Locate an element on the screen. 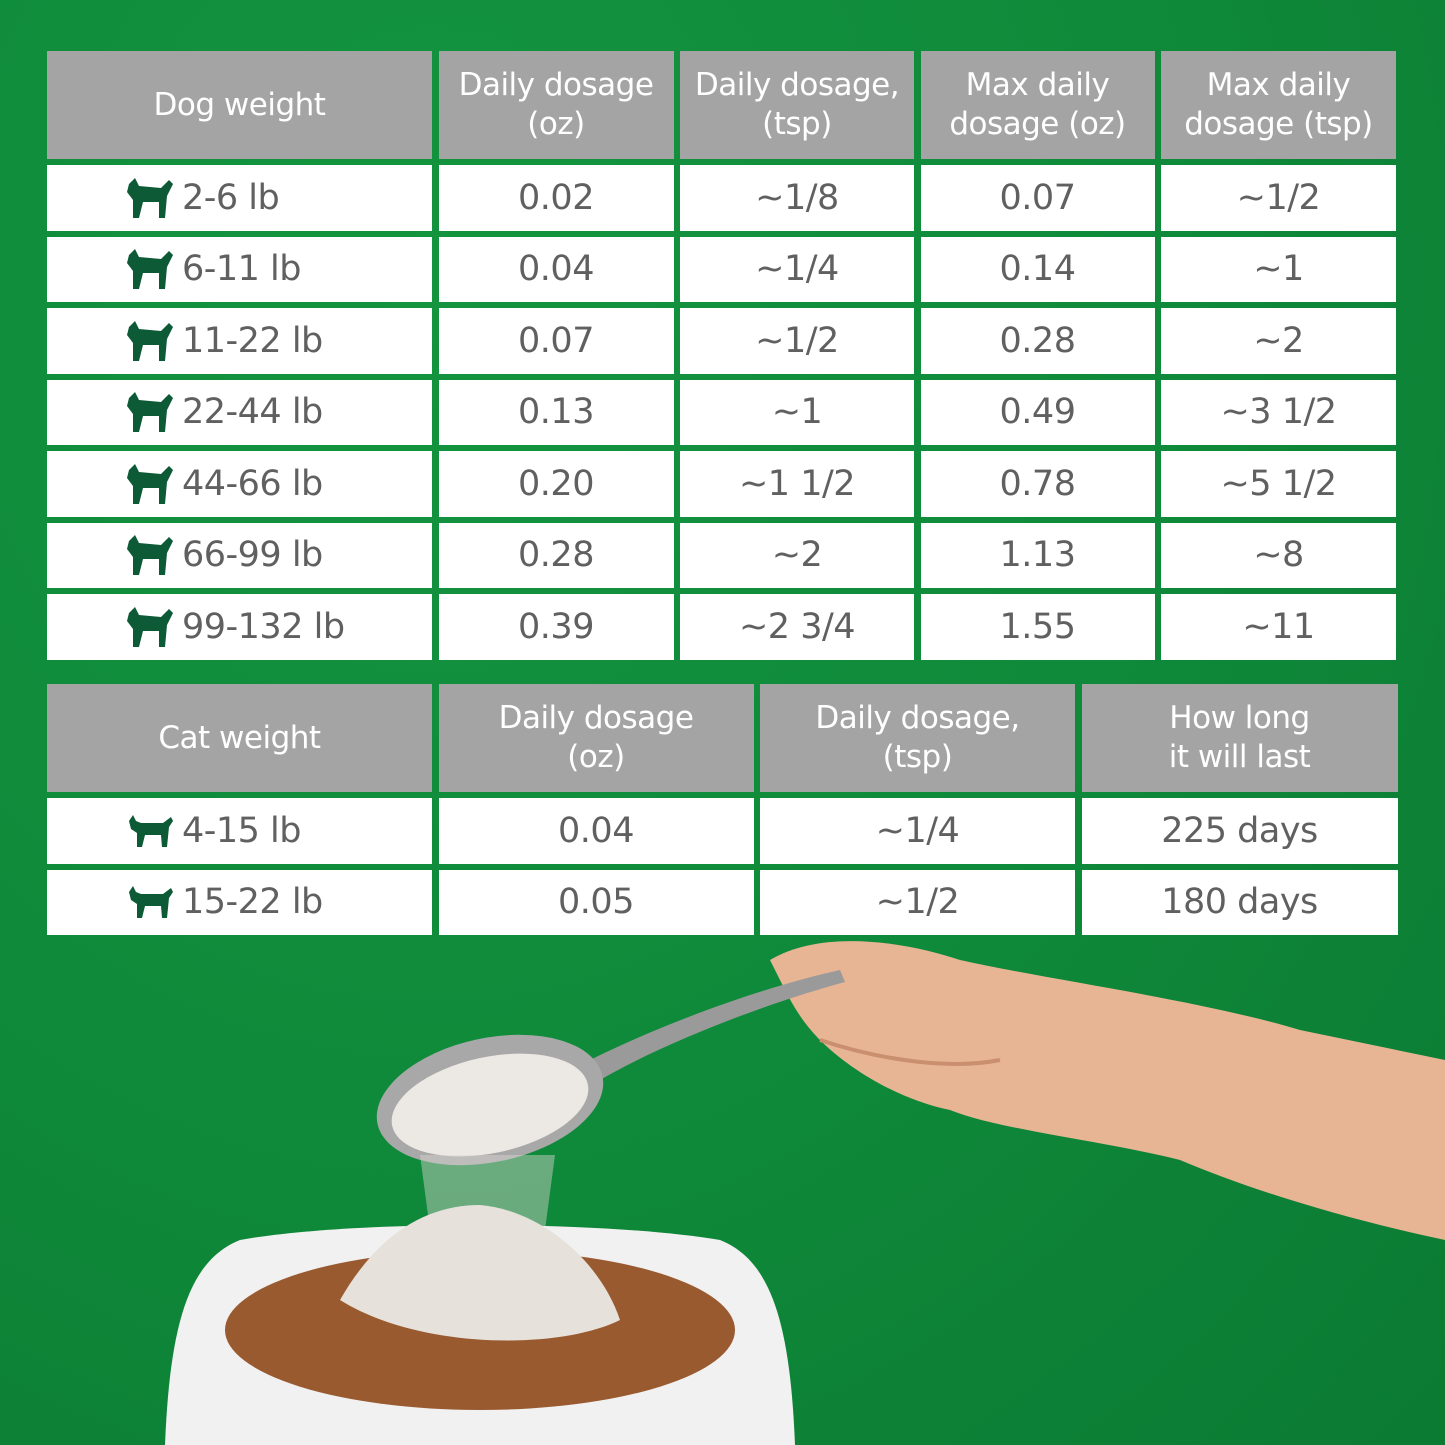 This screenshot has width=1445, height=1445. terrier-icon is located at coordinates (147, 341).